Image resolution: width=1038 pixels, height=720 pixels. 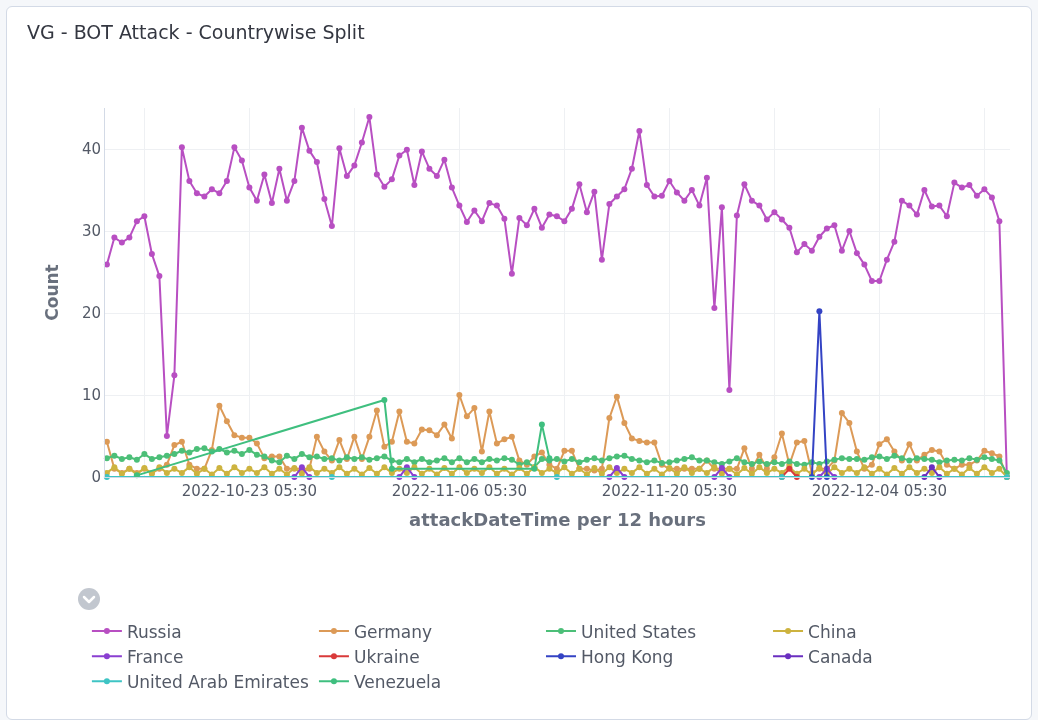 What do you see at coordinates (217, 681) in the screenshot?
I see `legend-label: United Arab Emirates` at bounding box center [217, 681].